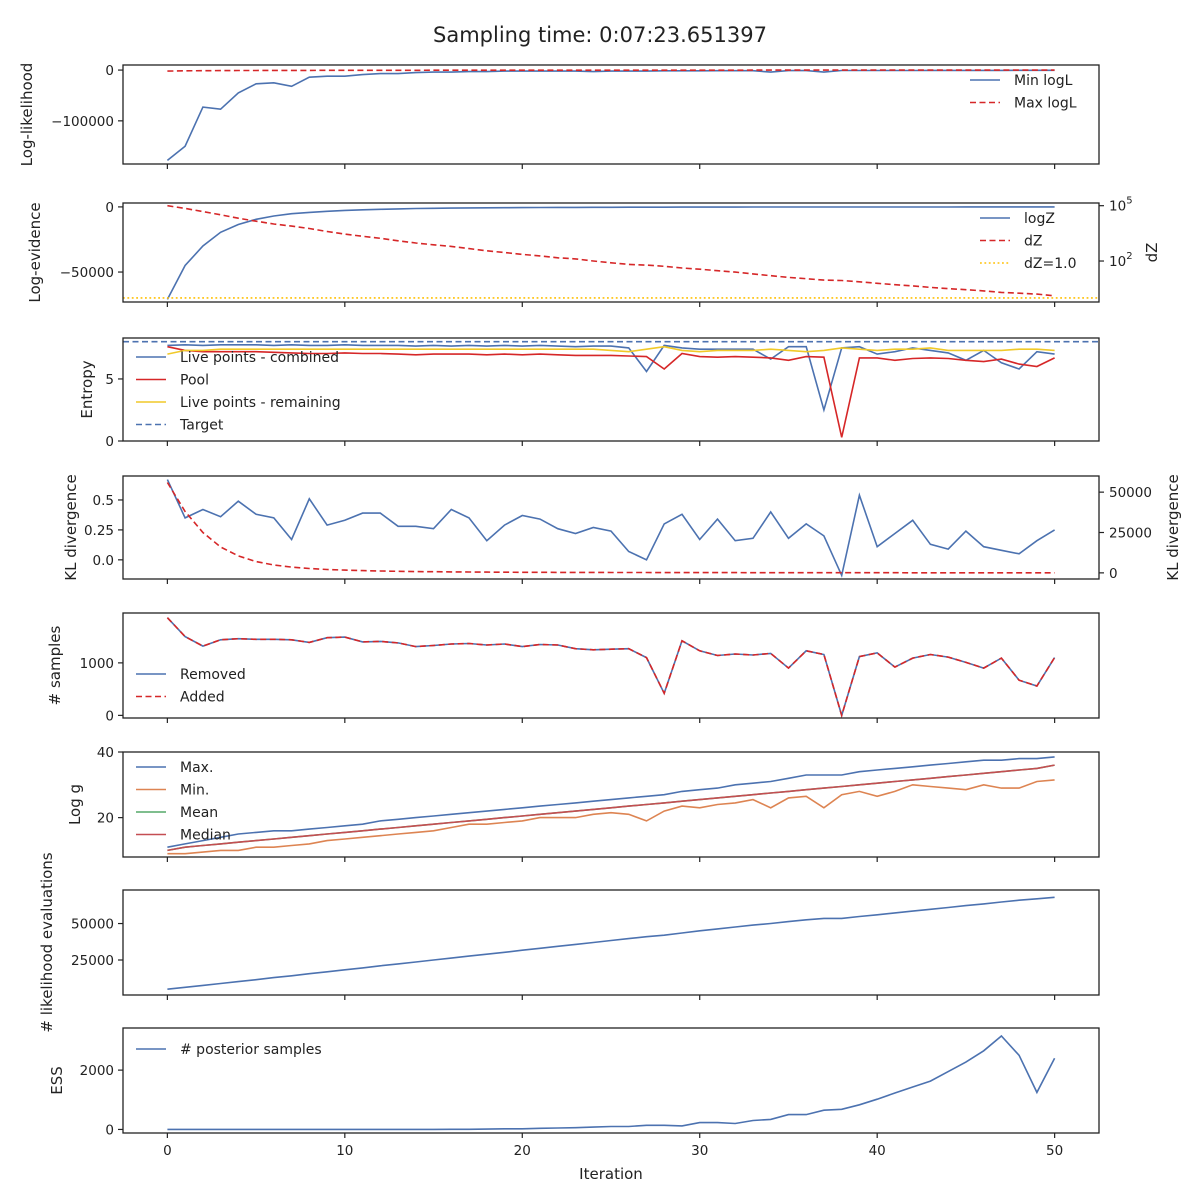  What do you see at coordinates (1121, 260) in the screenshot?
I see `y2-tick-label: 10²` at bounding box center [1121, 260].